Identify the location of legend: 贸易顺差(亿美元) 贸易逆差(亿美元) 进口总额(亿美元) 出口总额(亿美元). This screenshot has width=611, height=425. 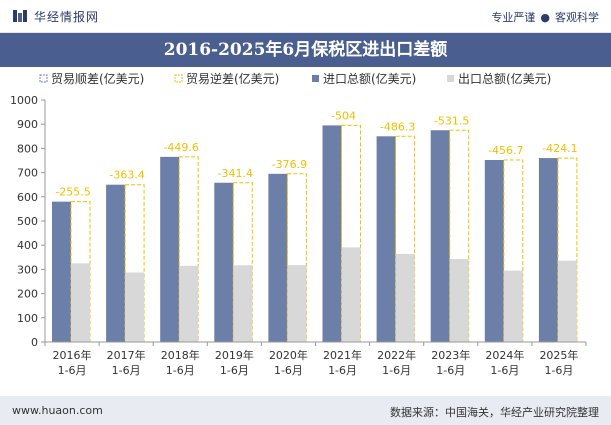
(295, 78).